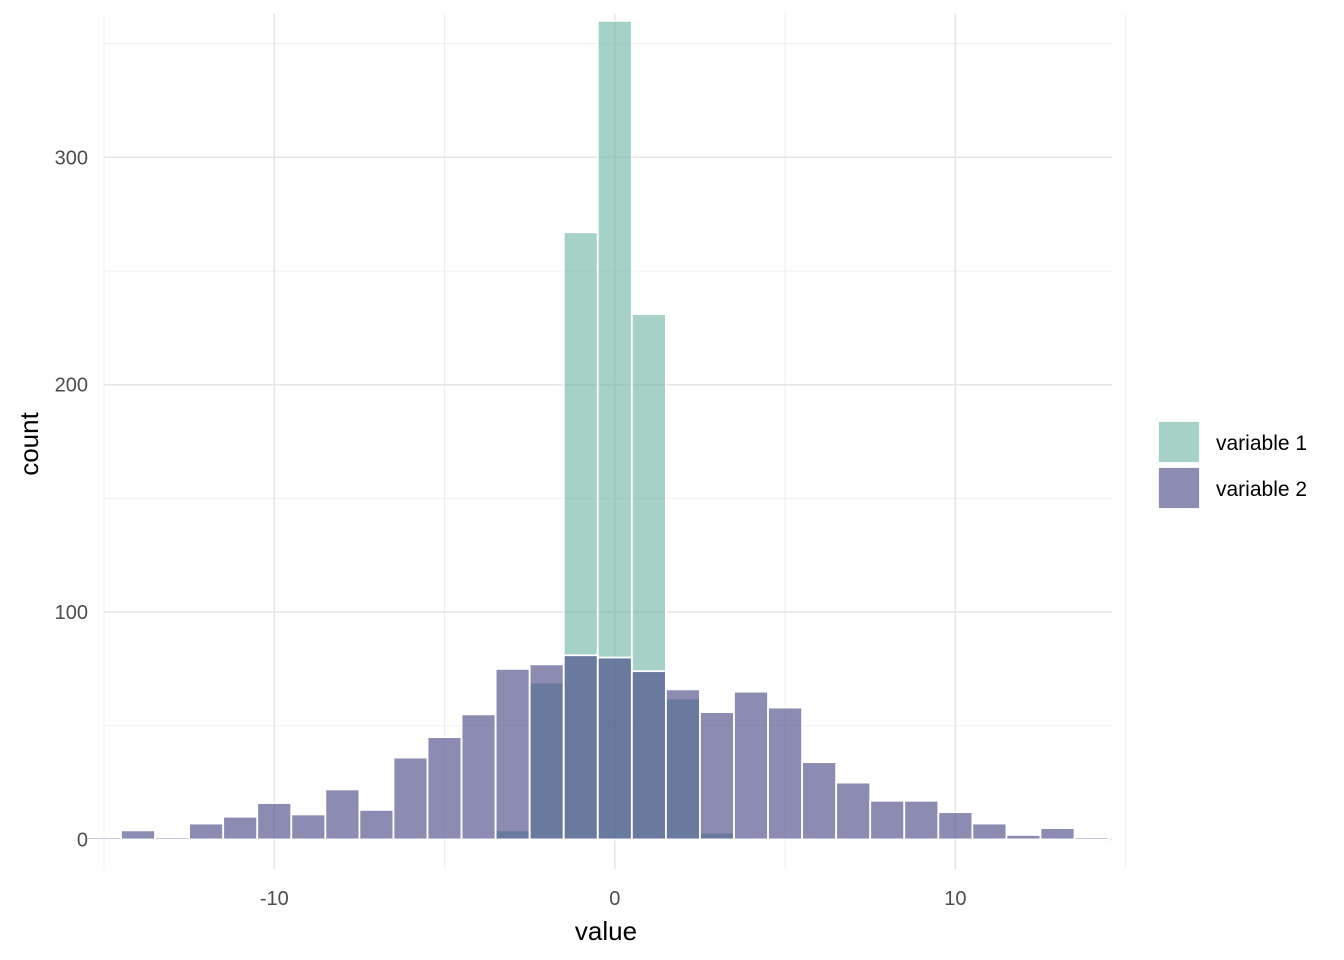  I want to click on x-axis-ticks: -10 0 10, so click(613, 899).